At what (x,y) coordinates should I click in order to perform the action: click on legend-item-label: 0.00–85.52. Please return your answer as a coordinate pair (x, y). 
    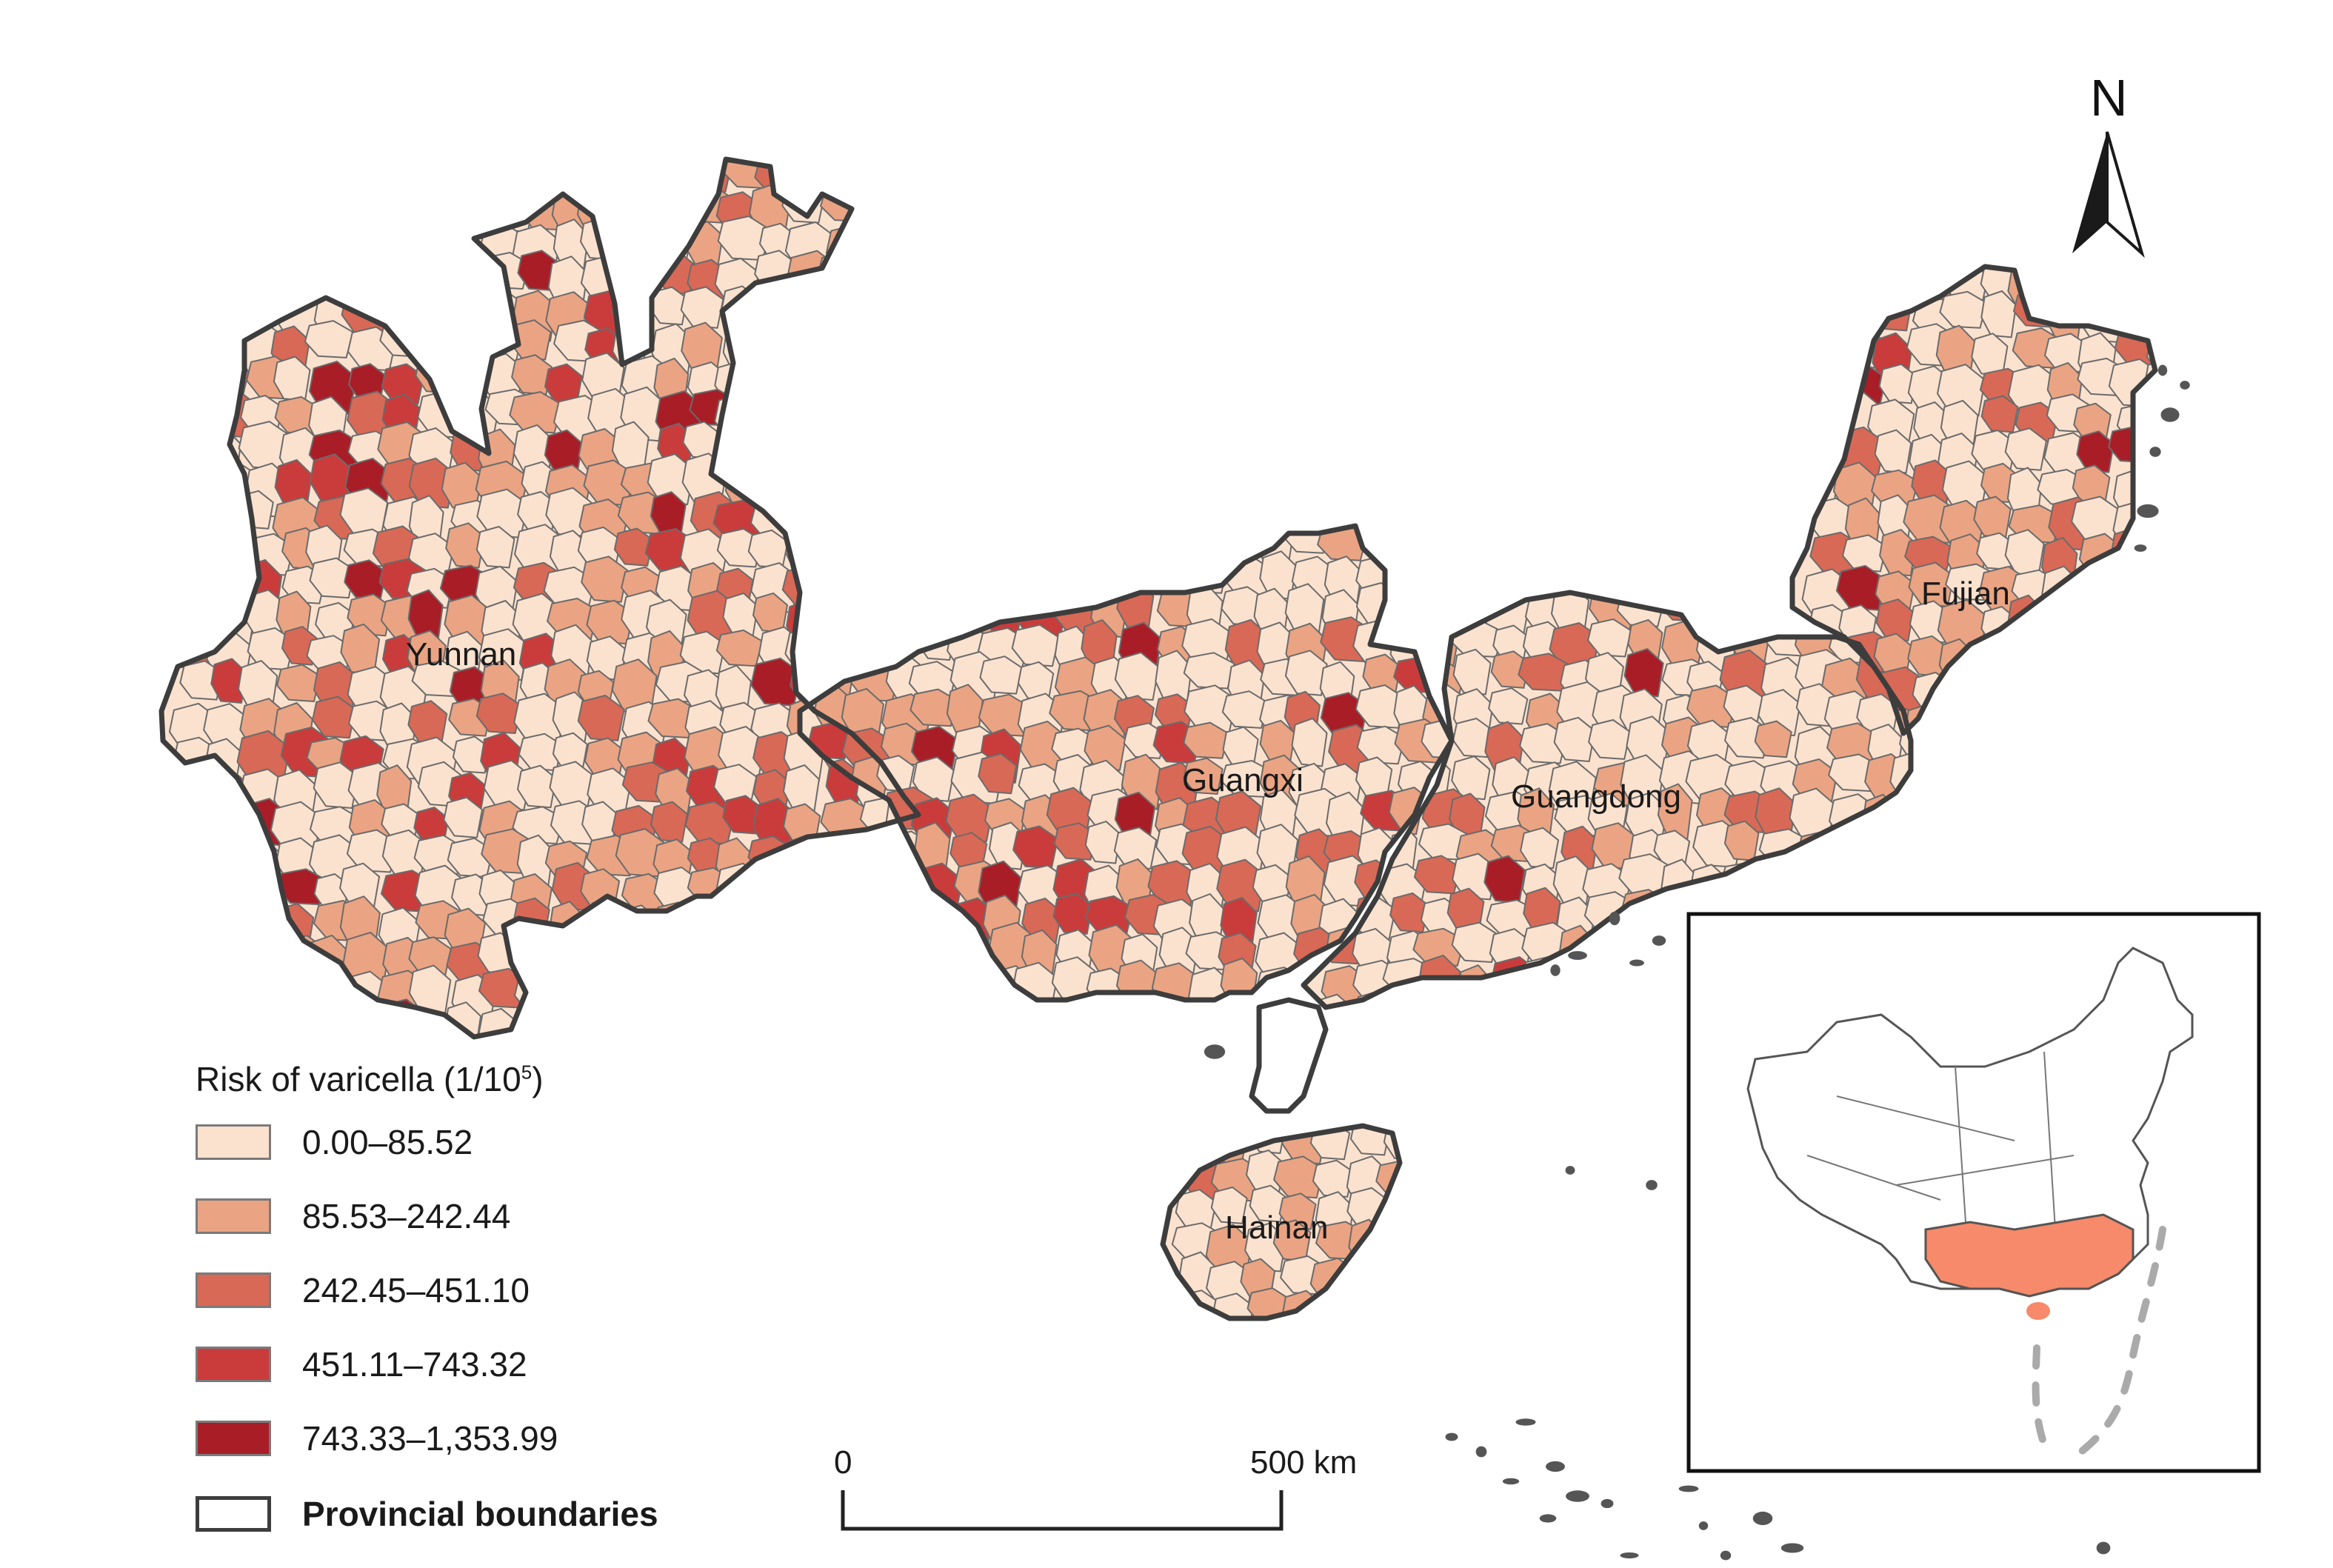
    Looking at the image, I should click on (387, 1142).